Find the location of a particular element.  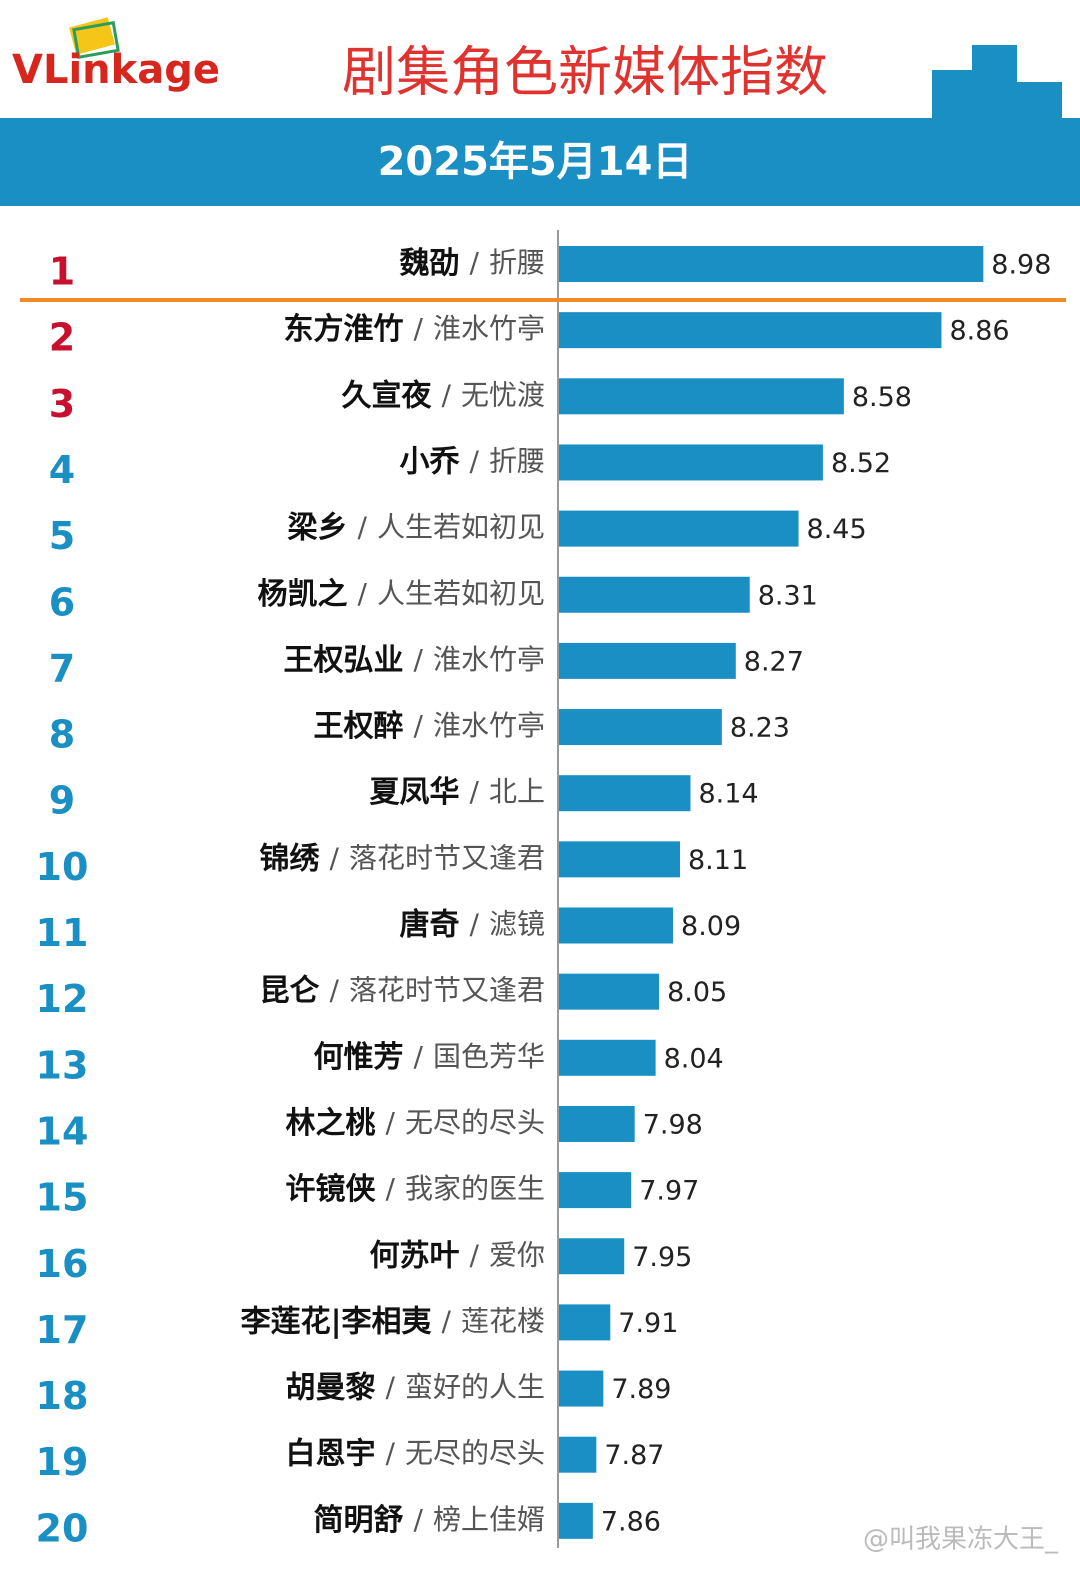

value-label: 8.45 is located at coordinates (837, 529).